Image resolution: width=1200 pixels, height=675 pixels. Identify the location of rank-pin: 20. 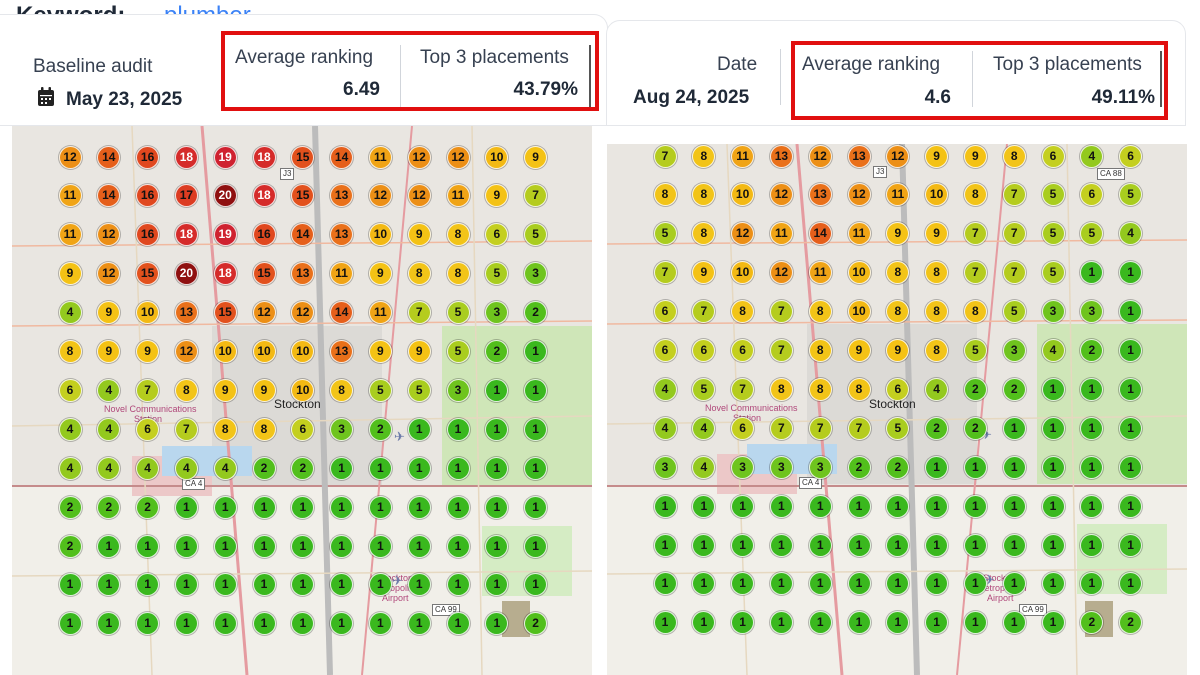
(225, 196).